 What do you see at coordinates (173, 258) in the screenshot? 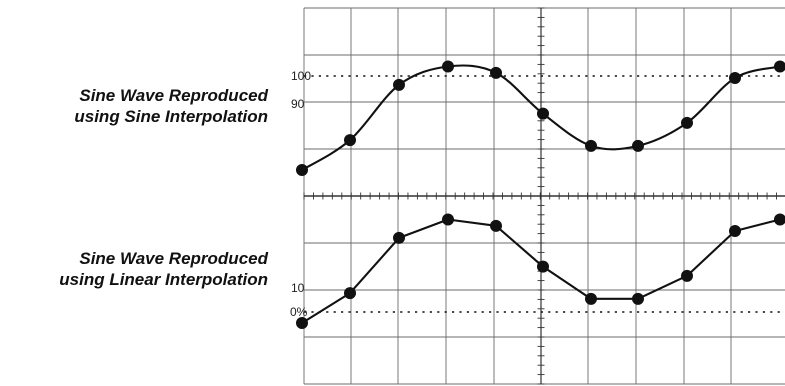
I see `caption-linear-line-1: Sine Wave Reproduced` at bounding box center [173, 258].